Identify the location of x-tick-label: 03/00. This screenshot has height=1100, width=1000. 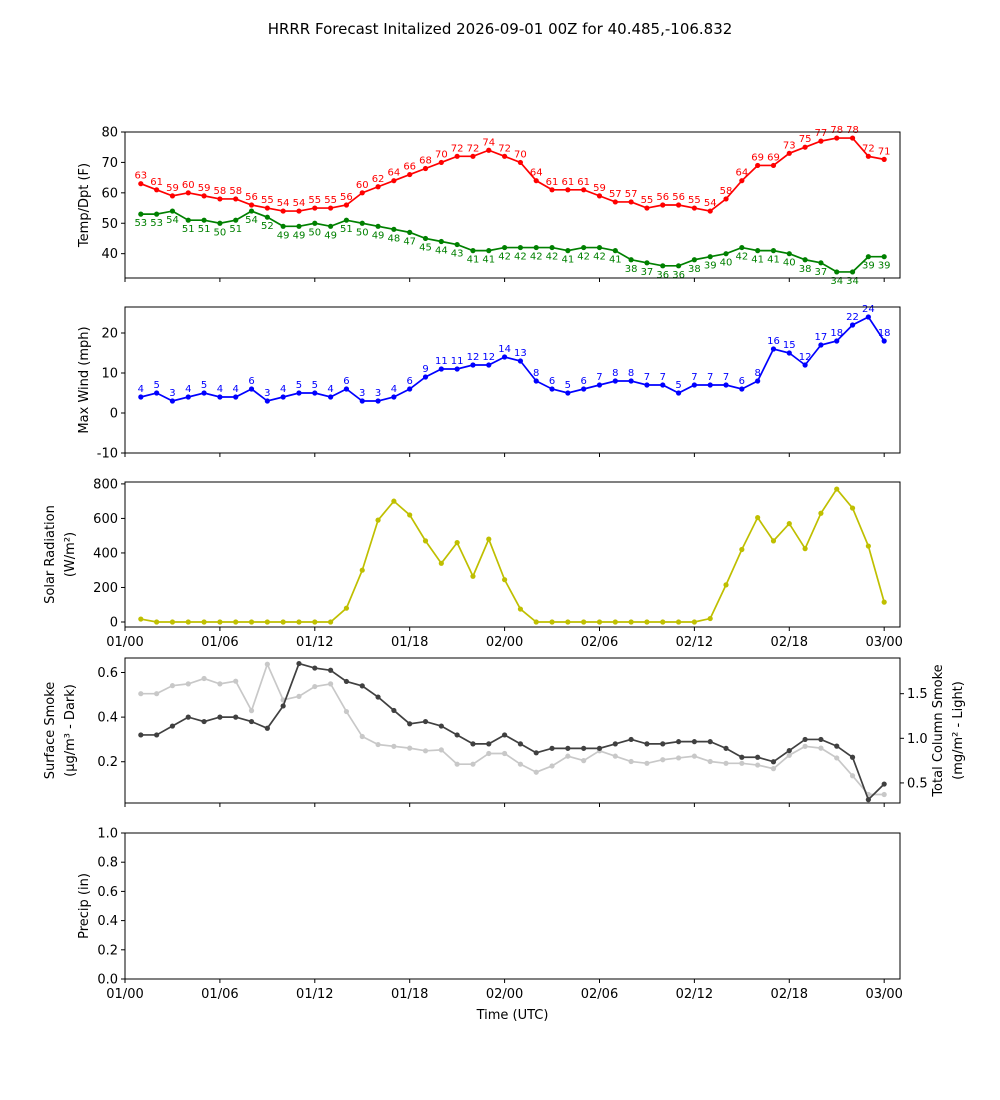
(883, 642).